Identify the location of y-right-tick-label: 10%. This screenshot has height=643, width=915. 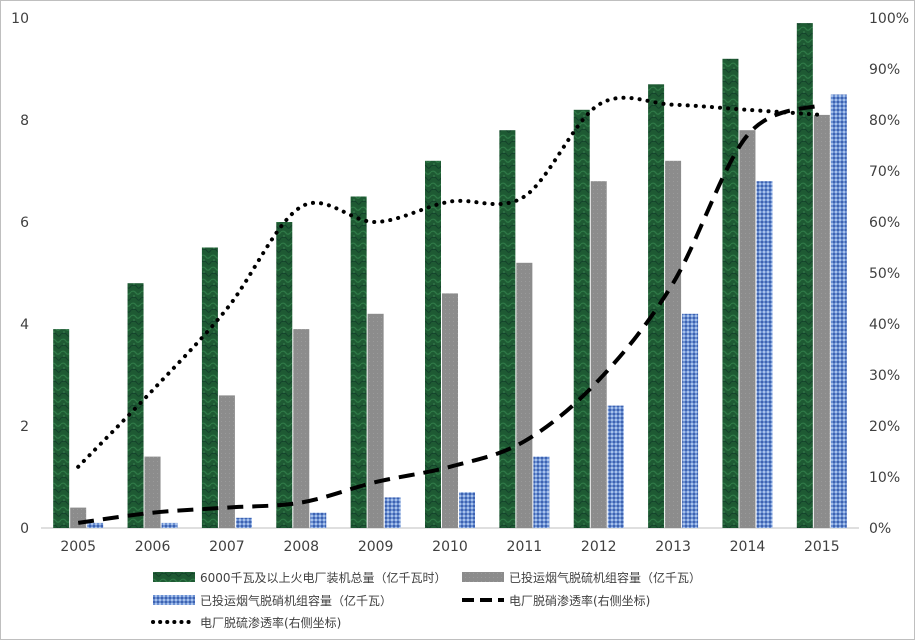
(884, 478).